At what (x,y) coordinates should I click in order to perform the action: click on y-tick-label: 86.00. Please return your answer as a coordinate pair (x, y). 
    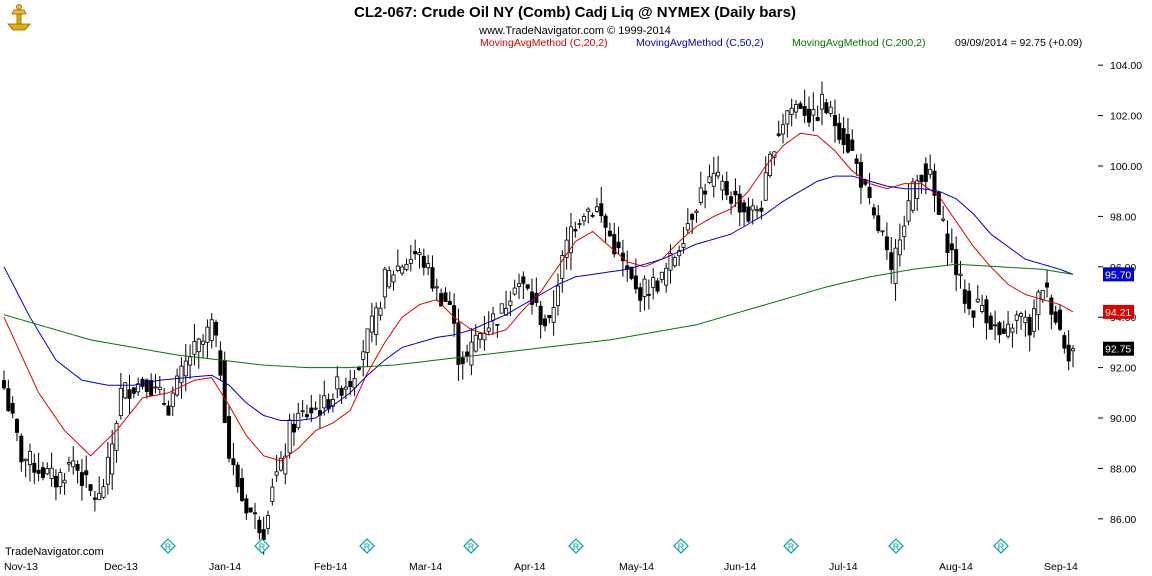
    Looking at the image, I should click on (1123, 520).